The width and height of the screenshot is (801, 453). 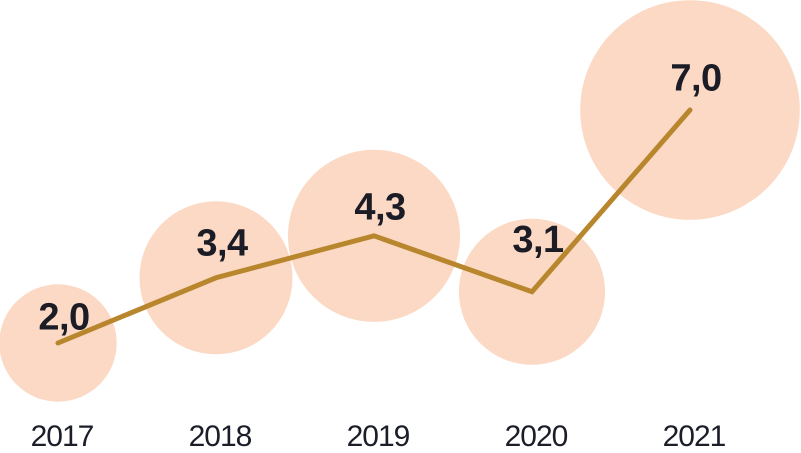 I want to click on x-tick-label-2017: 2017, so click(x=62, y=436).